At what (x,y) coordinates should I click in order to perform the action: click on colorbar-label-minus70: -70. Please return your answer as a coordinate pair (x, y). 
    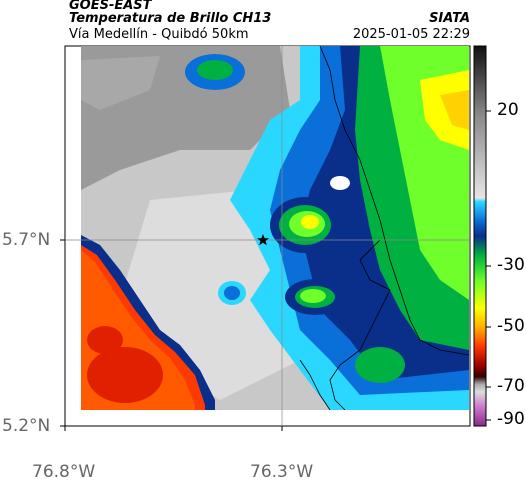
    Looking at the image, I should click on (511, 386).